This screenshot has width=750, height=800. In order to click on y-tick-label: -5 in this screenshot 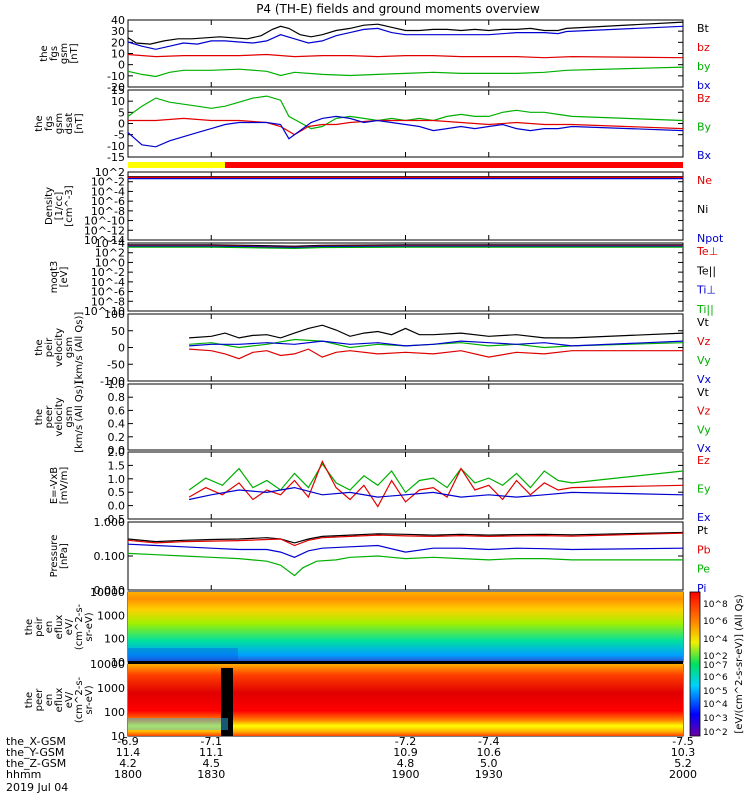, I will do `click(119, 135)`.